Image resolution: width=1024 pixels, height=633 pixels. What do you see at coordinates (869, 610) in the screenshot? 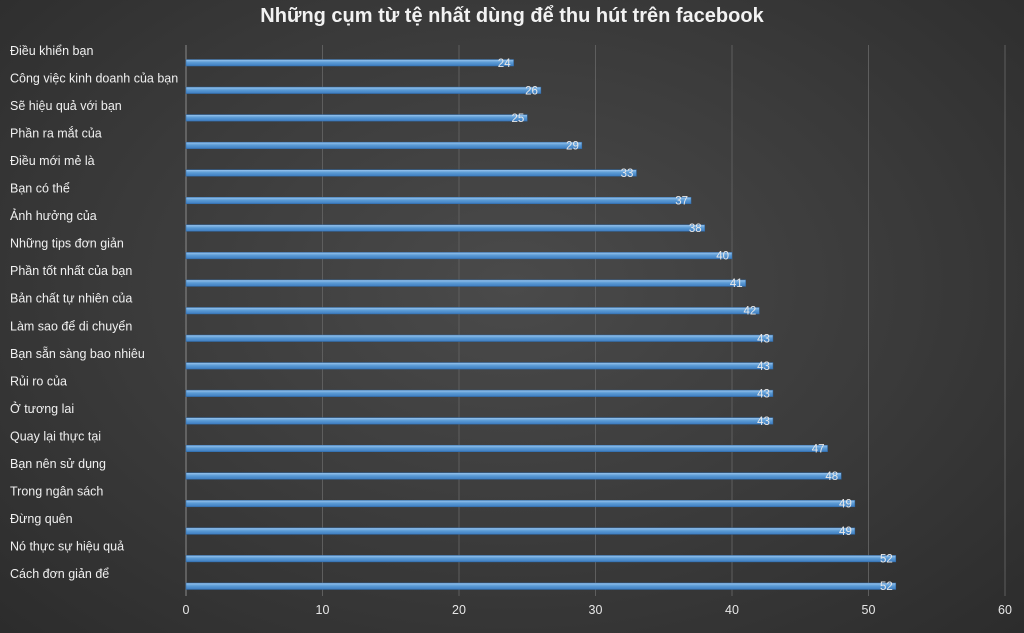
I see `x-tick-label: 50` at bounding box center [869, 610].